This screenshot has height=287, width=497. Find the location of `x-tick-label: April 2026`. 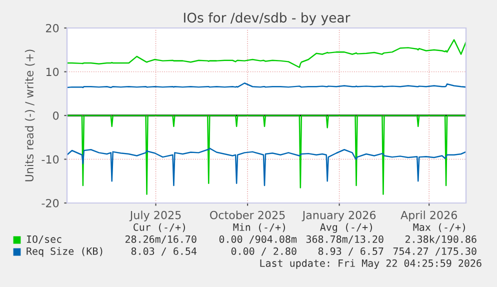

x-tick-label: April 2026 is located at coordinates (428, 216).